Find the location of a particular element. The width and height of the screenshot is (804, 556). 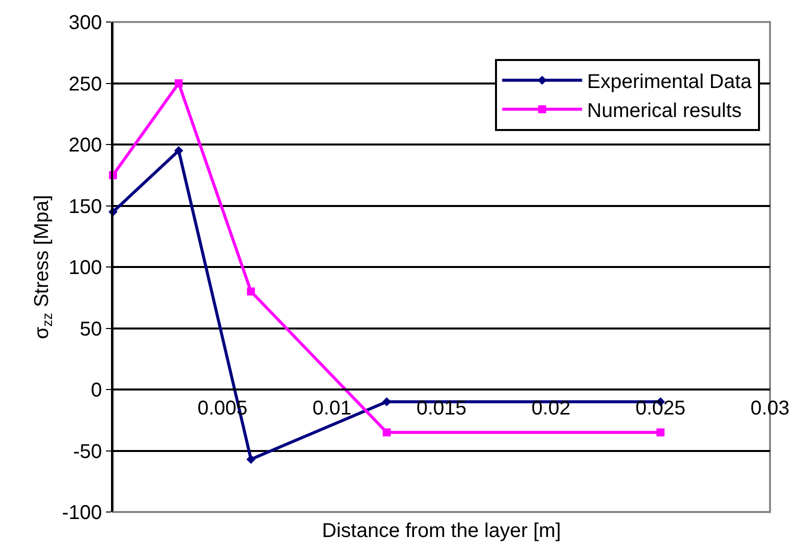

y-tick-label: 300 is located at coordinates (85, 23).